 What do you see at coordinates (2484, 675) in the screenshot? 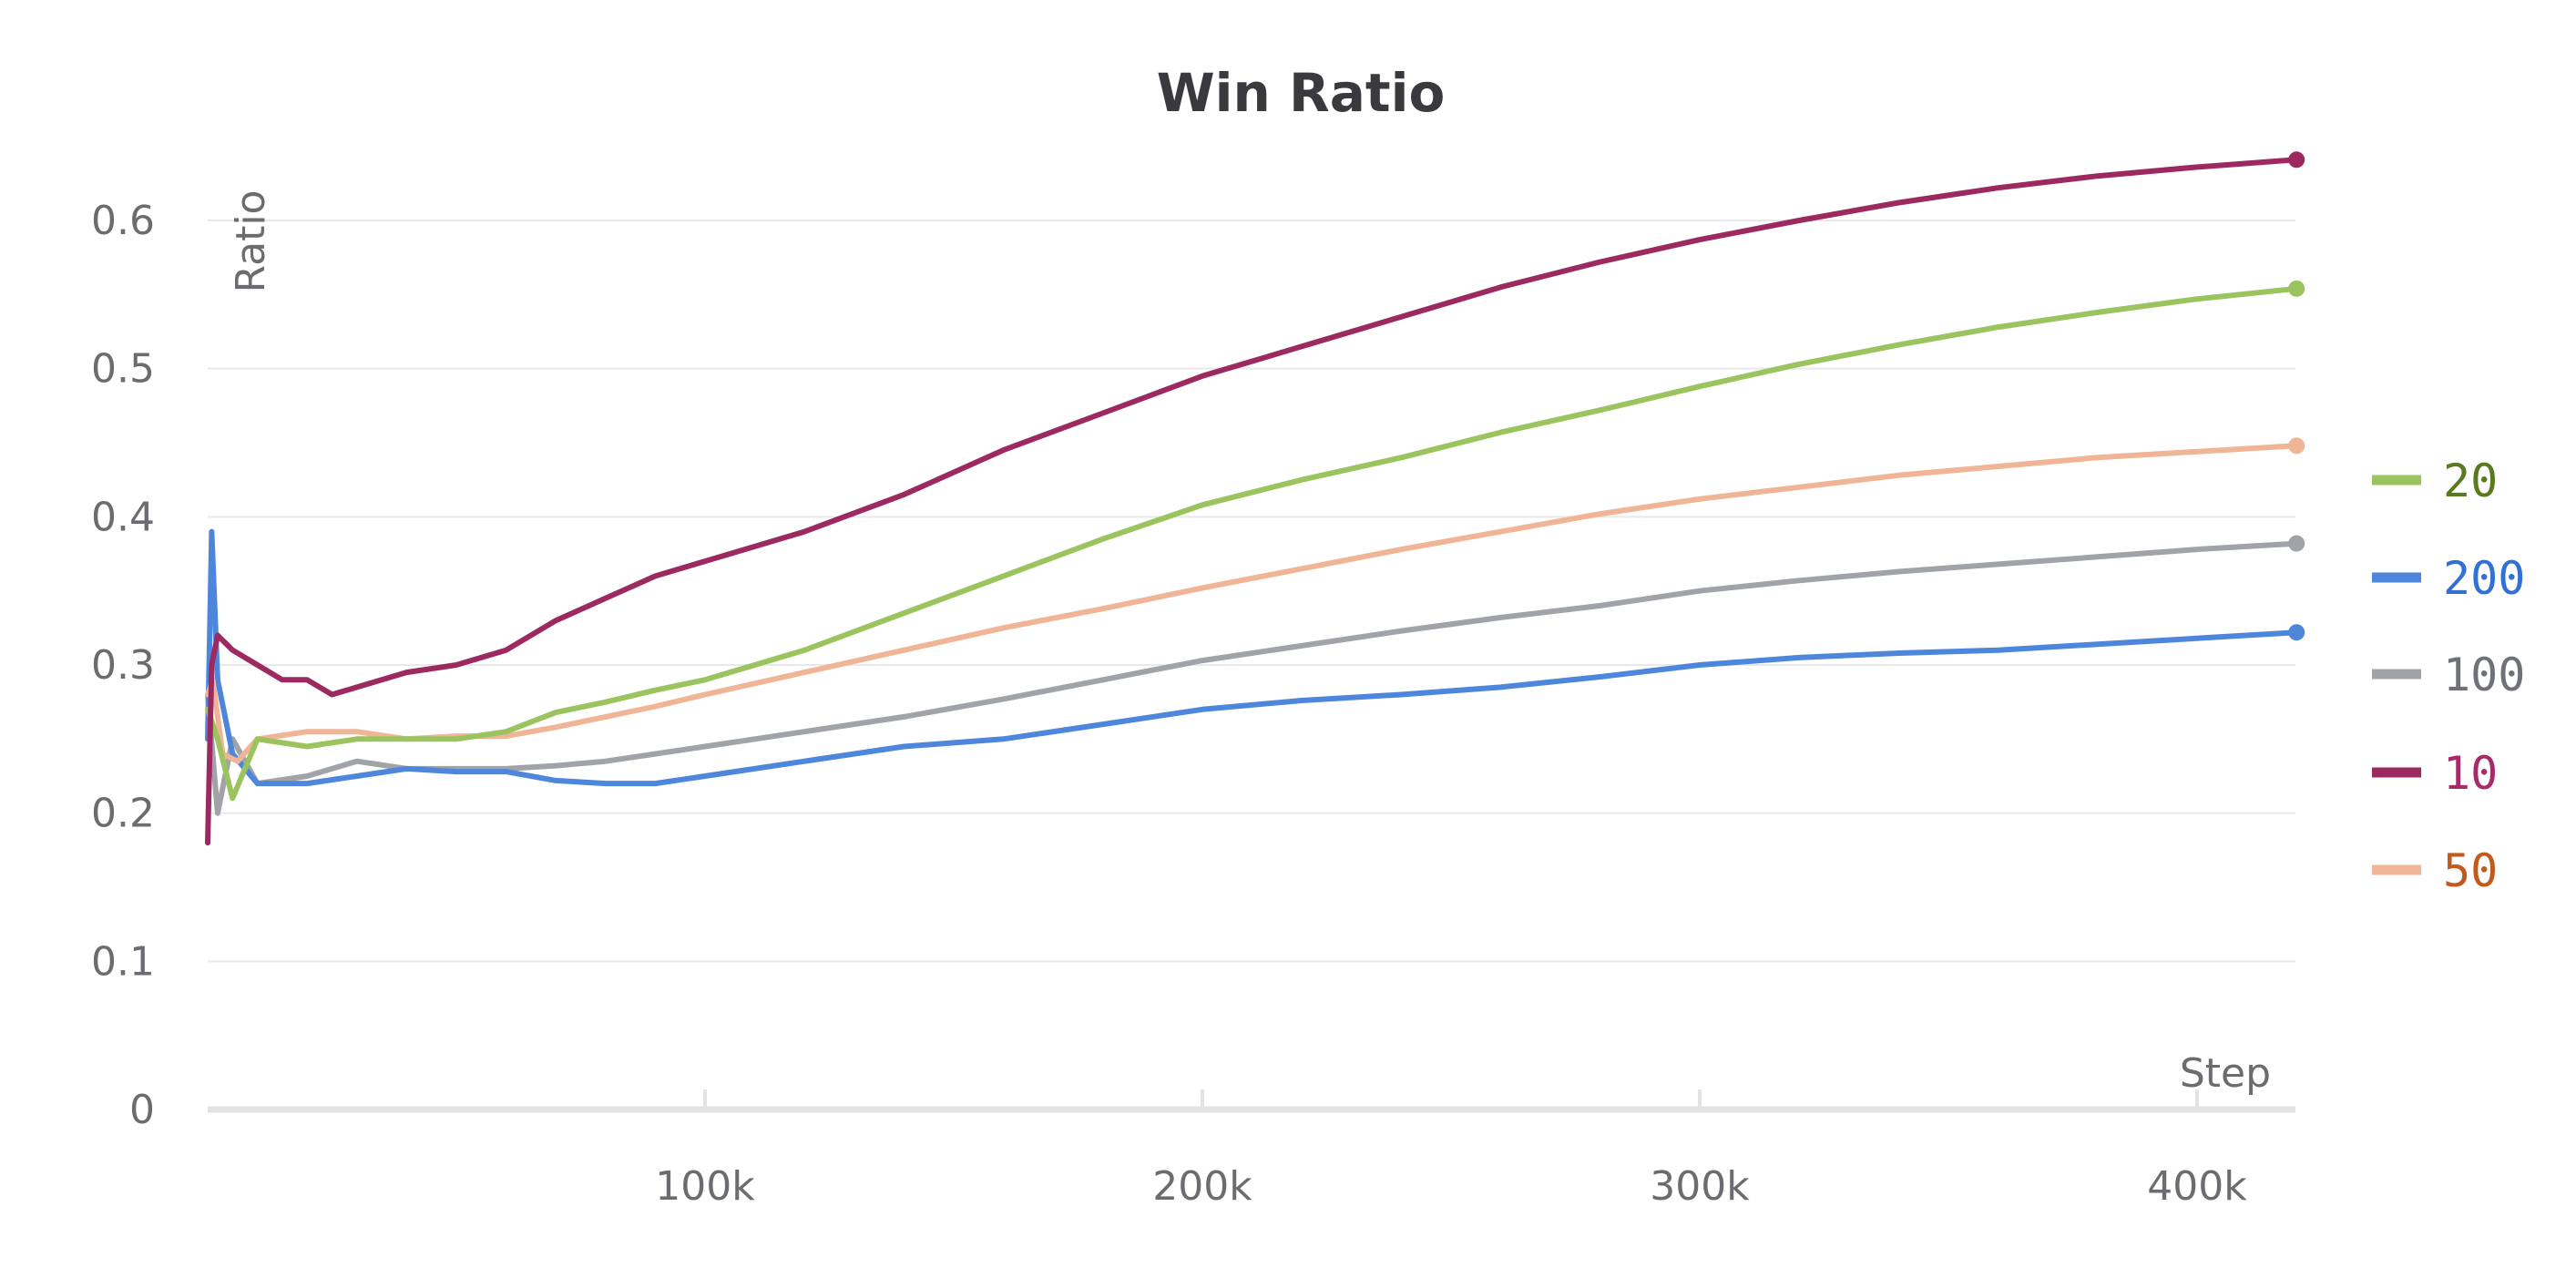
I see `legend-label-100: 100` at bounding box center [2484, 675].